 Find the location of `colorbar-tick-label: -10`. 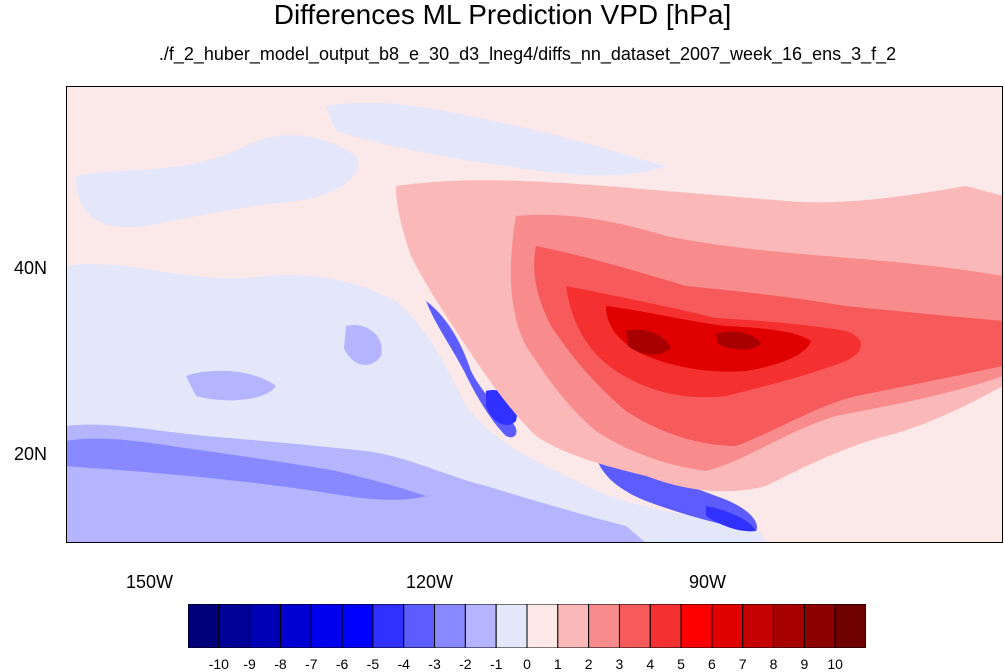

colorbar-tick-label: -10 is located at coordinates (218, 664).